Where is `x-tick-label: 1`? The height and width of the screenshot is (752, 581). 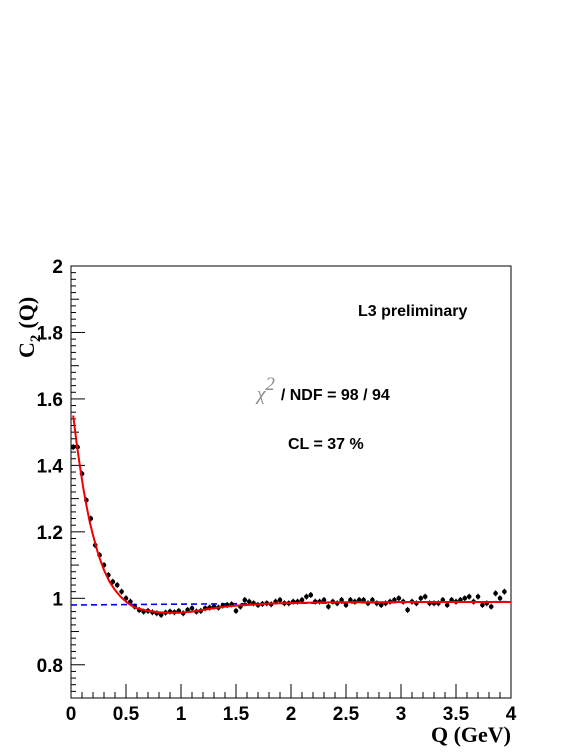
x-tick-label: 1 is located at coordinates (181, 714).